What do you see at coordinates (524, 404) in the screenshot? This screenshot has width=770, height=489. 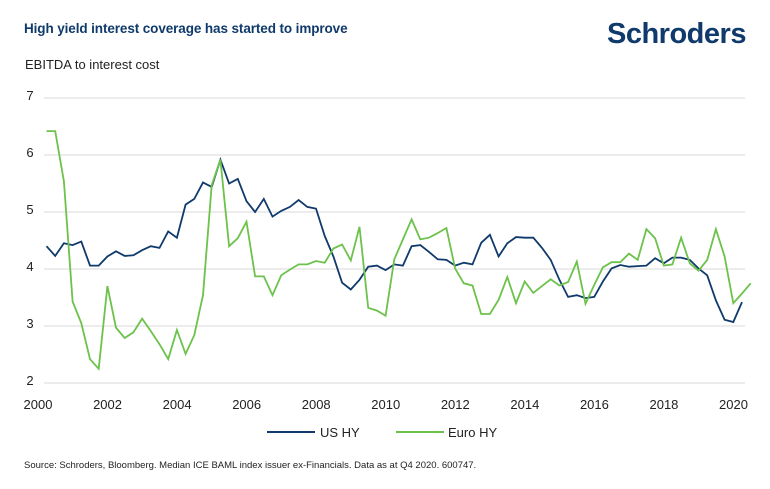 I see `x-tick-label: 2014` at bounding box center [524, 404].